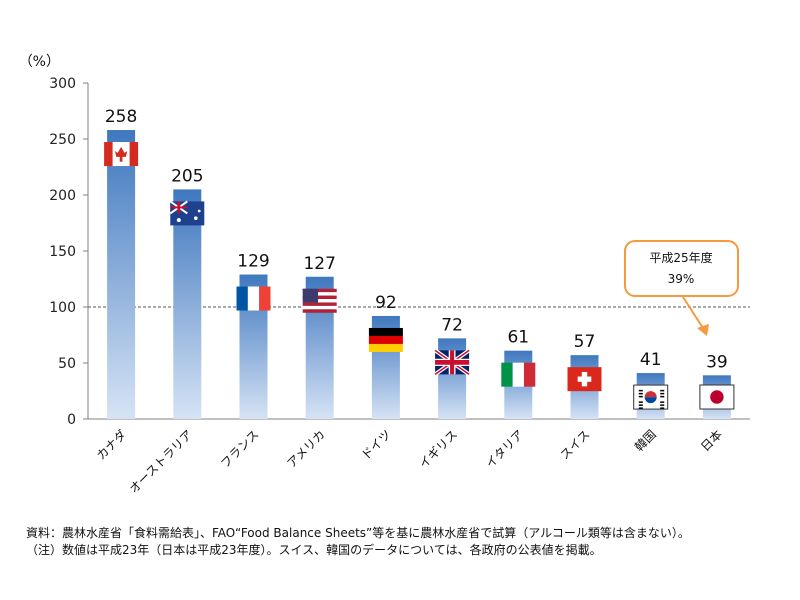  What do you see at coordinates (253, 262) in the screenshot?
I see `value-label: 129` at bounding box center [253, 262].